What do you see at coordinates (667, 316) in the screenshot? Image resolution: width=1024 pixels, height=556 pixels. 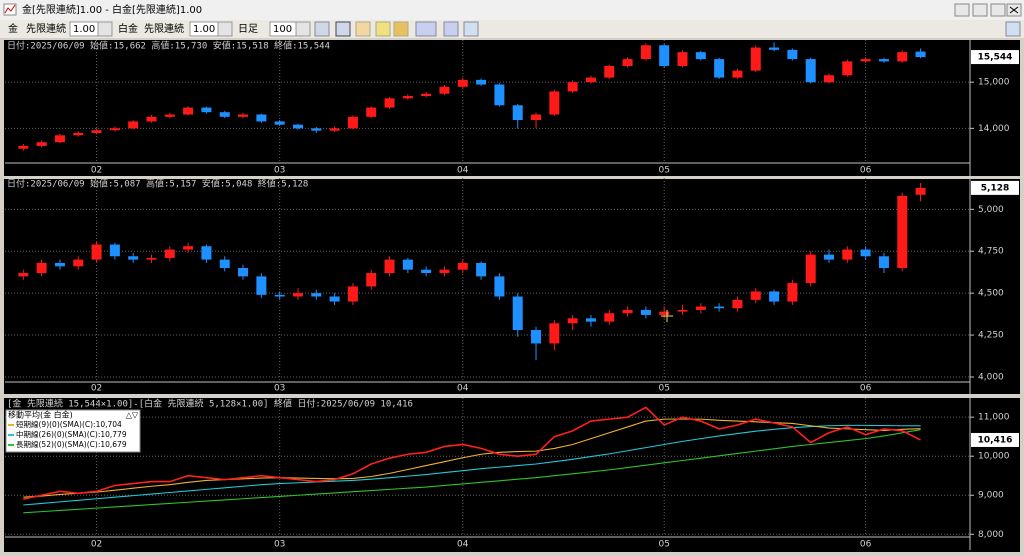 I see `crosshair` at bounding box center [667, 316].